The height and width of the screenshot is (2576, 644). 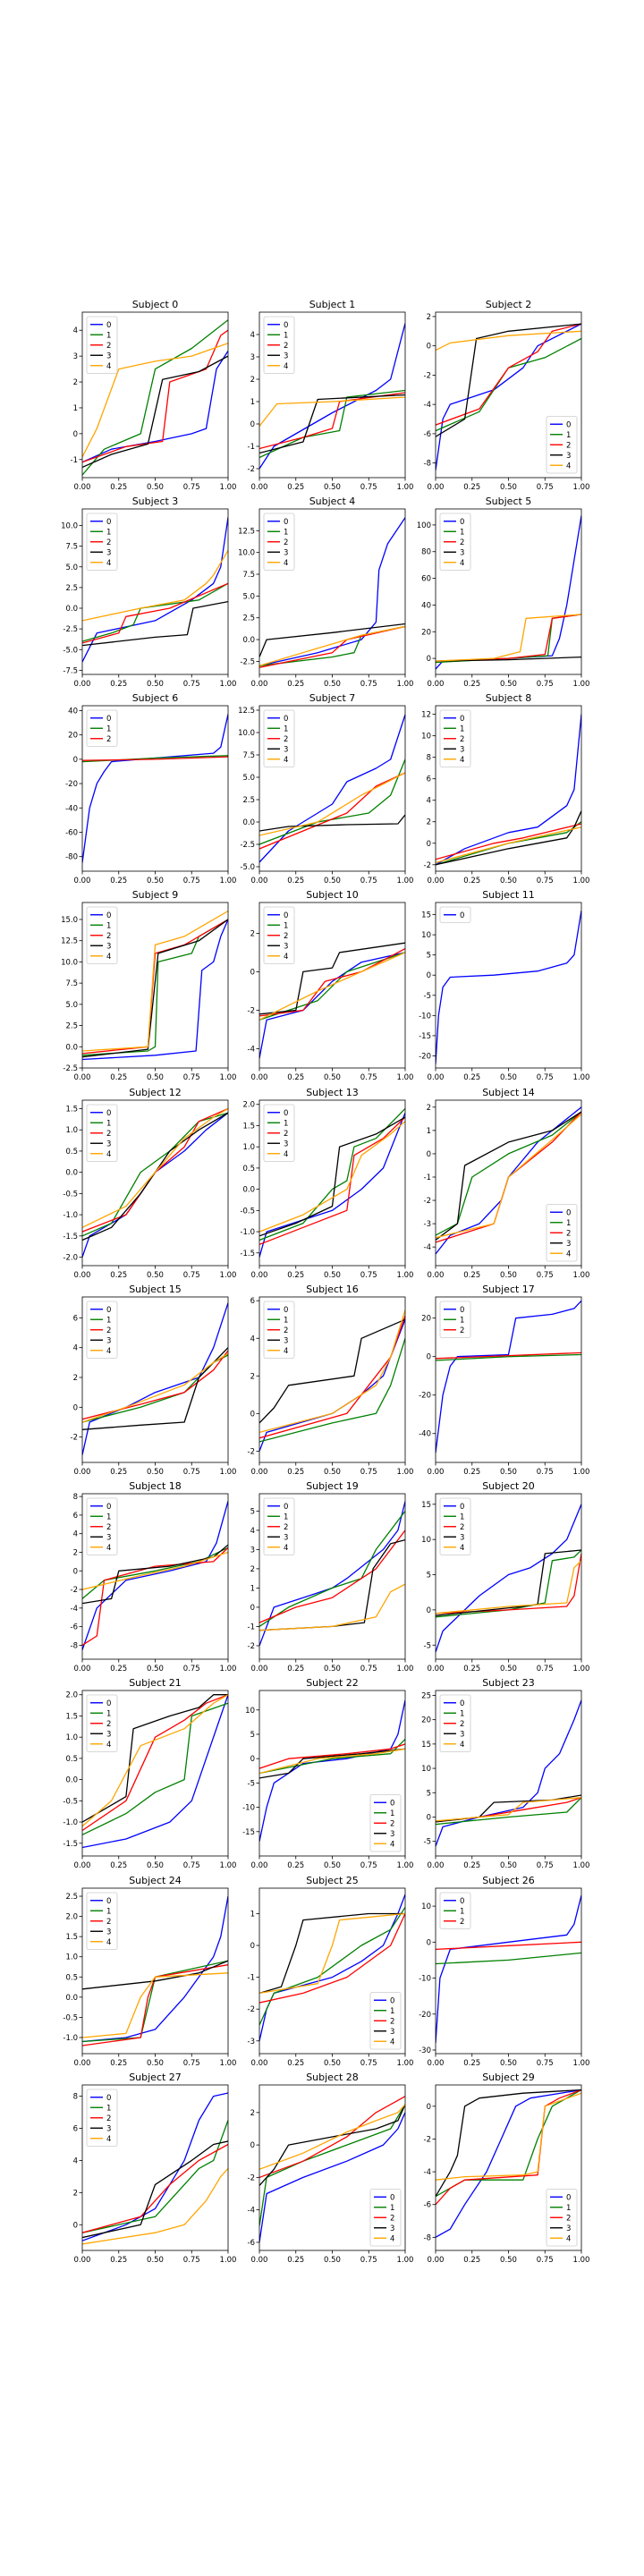 I want to click on y-tick-label: -4, so click(x=74, y=1609).